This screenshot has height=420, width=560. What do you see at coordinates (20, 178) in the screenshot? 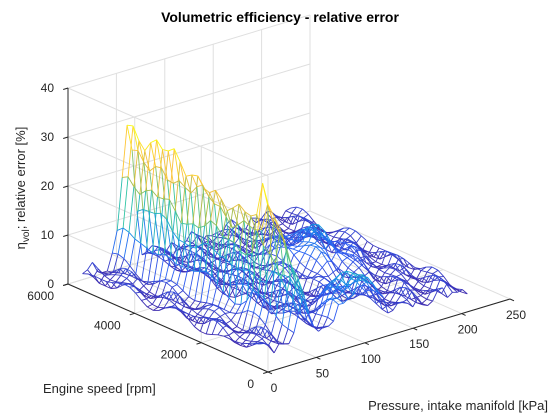
I see `z-axis-label-text: ; relative error [%]` at bounding box center [20, 178].